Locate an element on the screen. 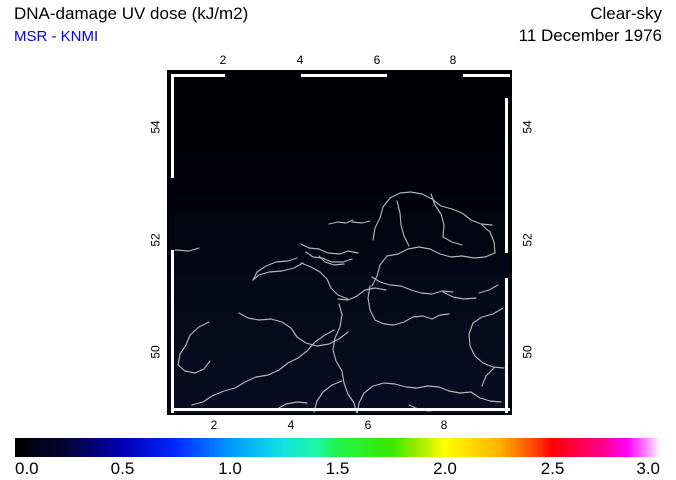  map-ytick-right: 50 is located at coordinates (527, 352).